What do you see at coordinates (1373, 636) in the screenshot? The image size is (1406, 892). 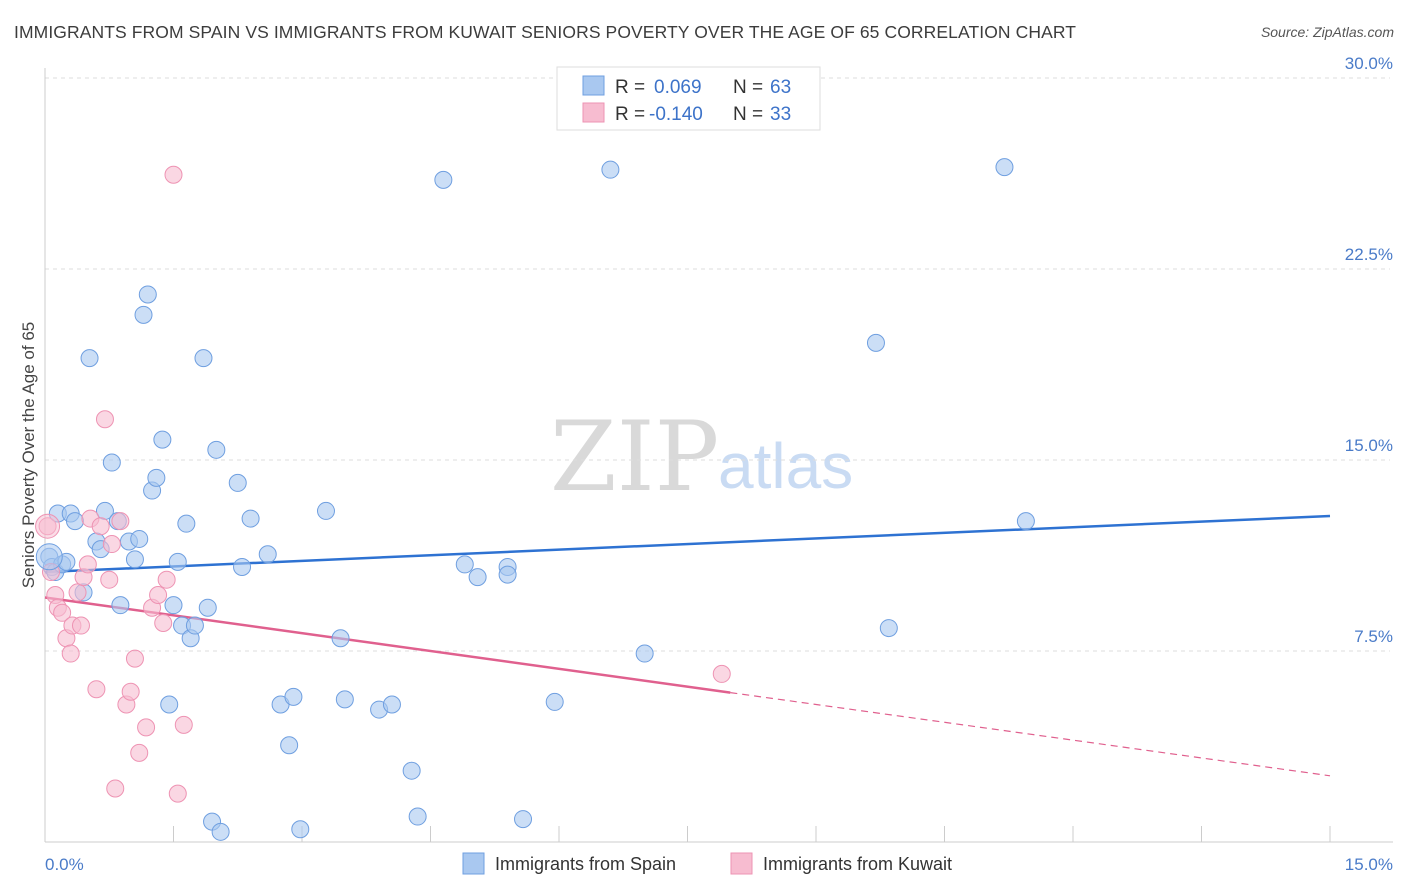 I see `y-tick-label: 7.5%` at bounding box center [1373, 636].